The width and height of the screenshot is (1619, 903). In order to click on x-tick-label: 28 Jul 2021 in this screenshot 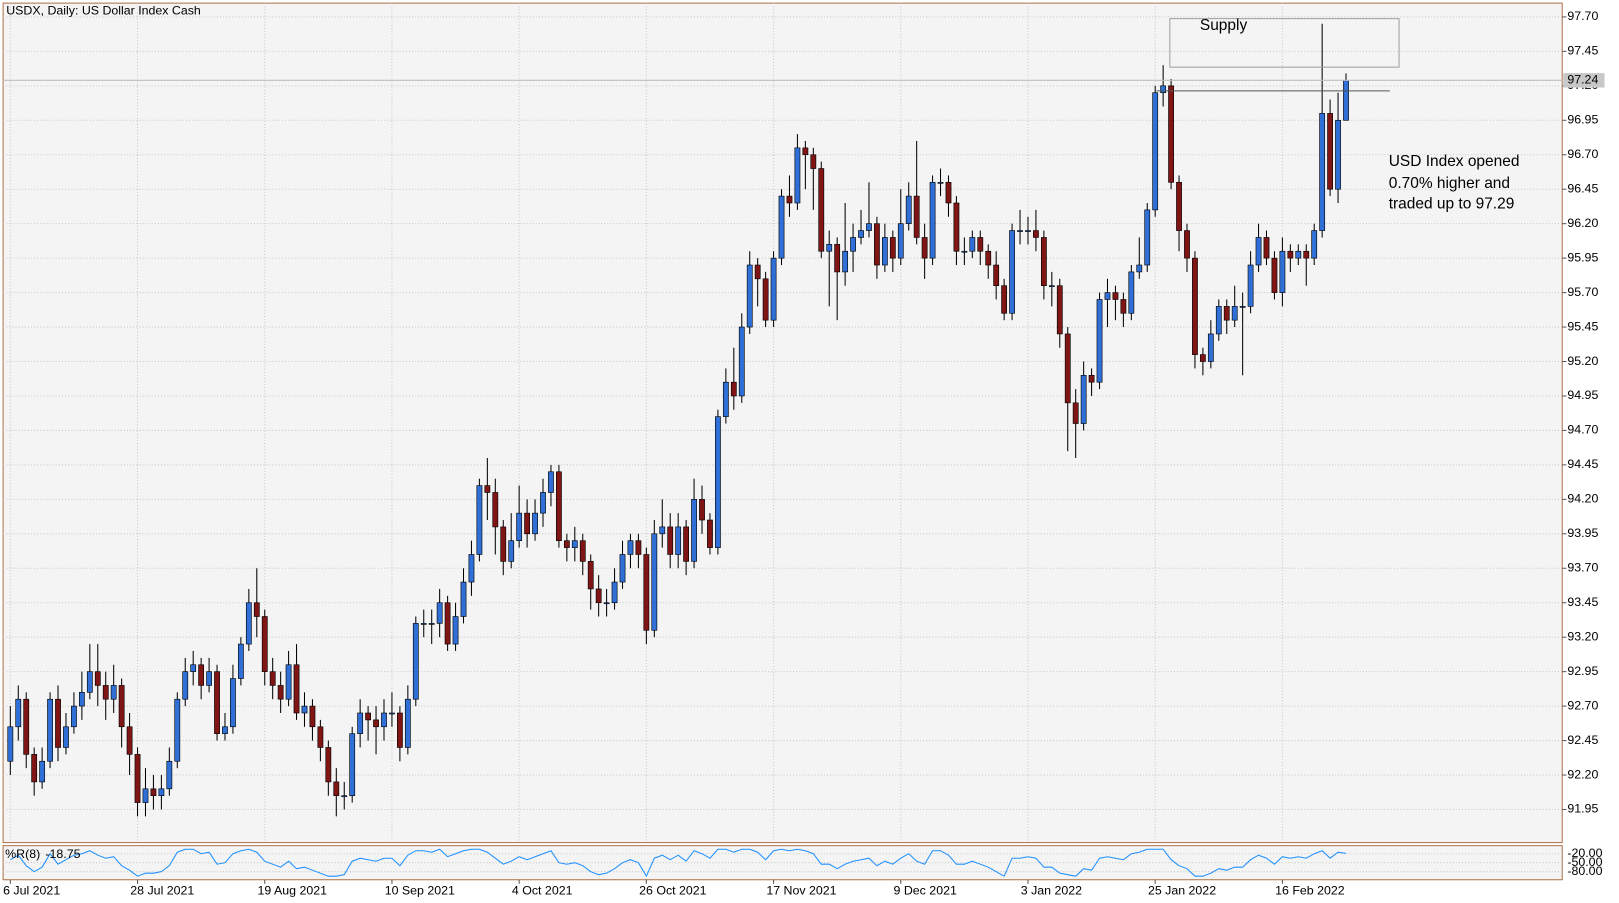, I will do `click(162, 890)`.